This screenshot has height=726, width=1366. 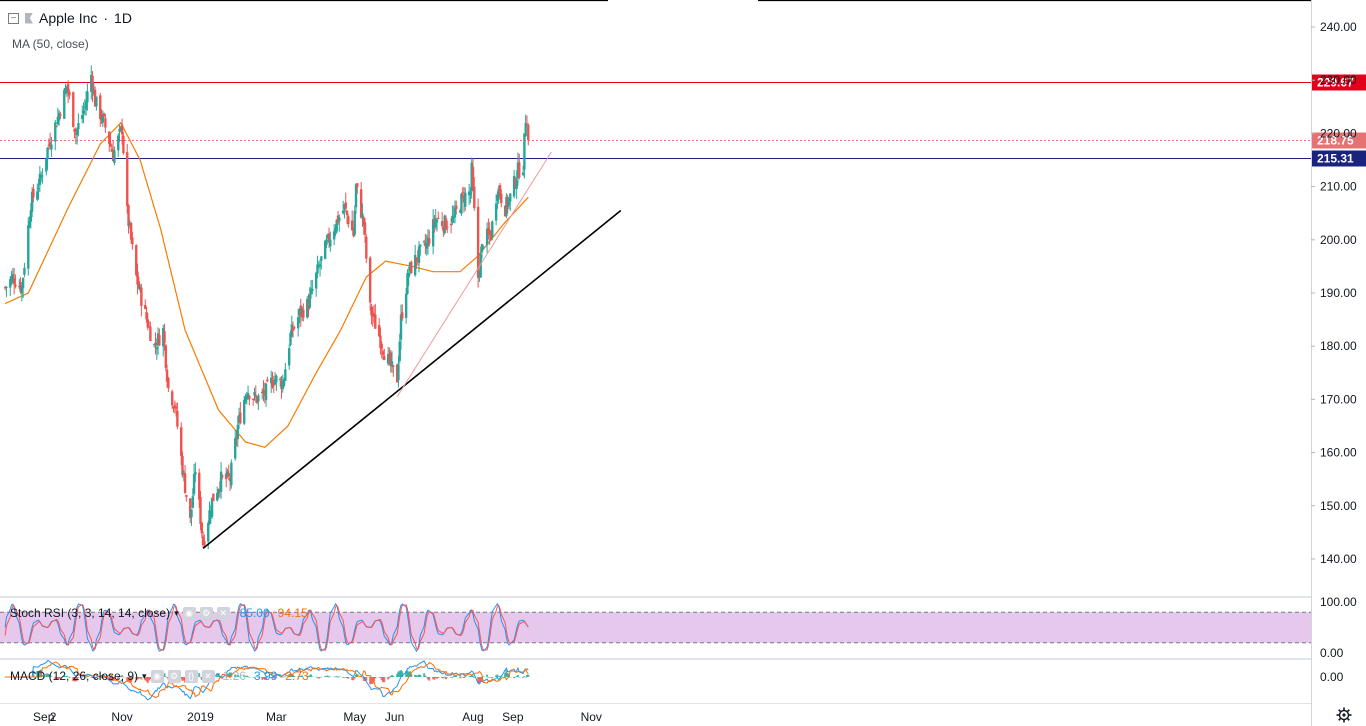 I want to click on flag-icon, so click(x=29, y=18).